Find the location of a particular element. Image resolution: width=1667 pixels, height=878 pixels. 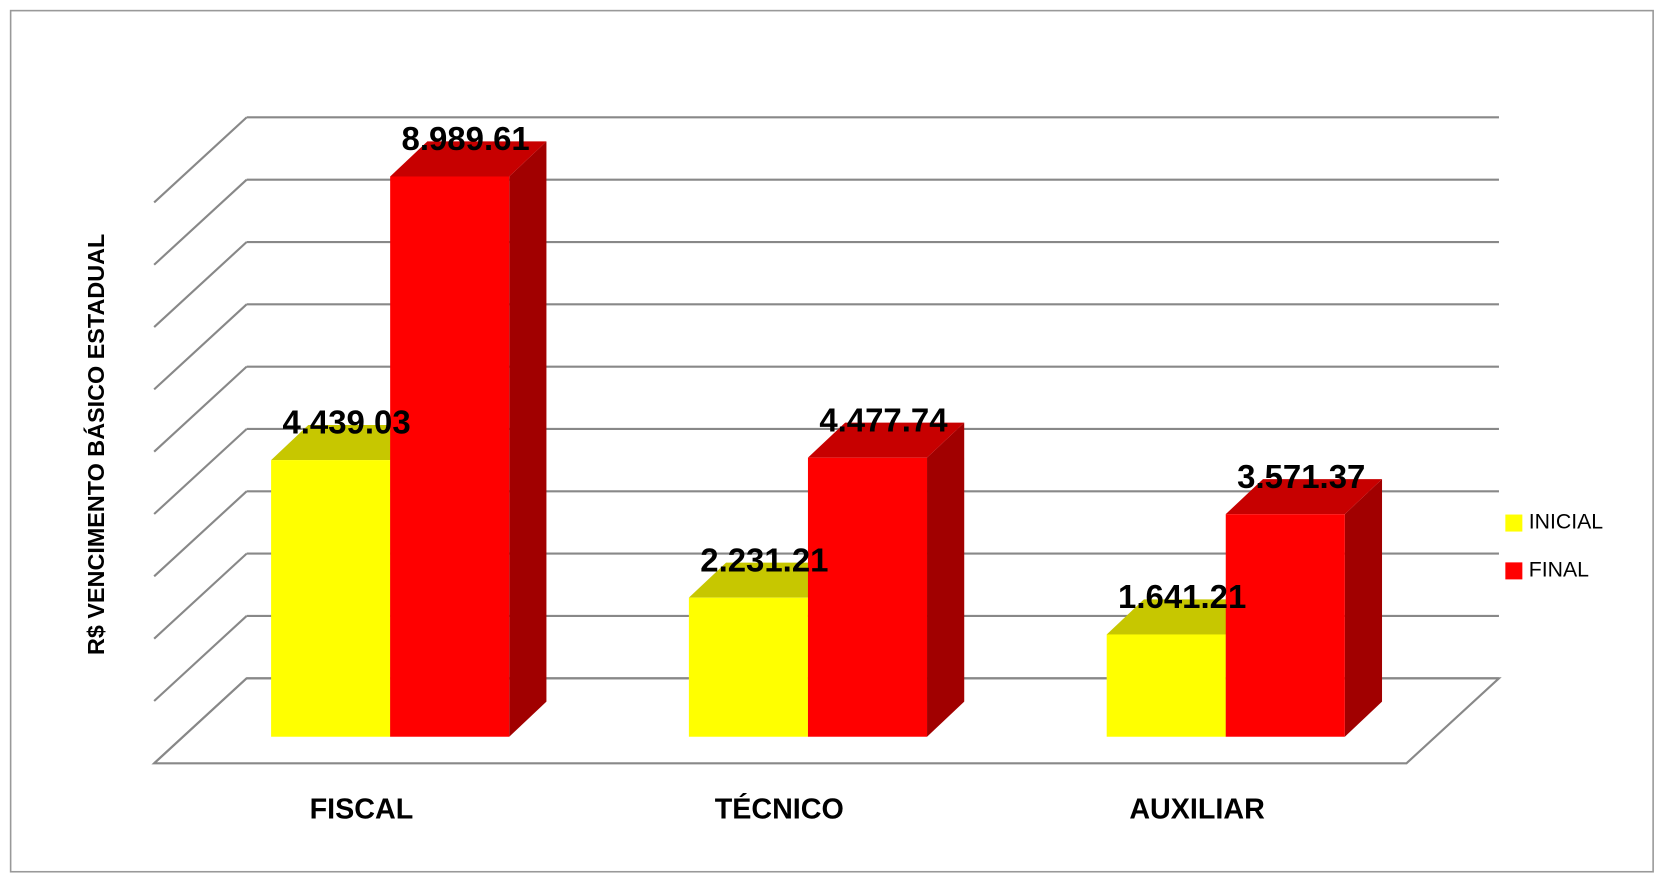

x-tick-label: FISCAL is located at coordinates (362, 810).